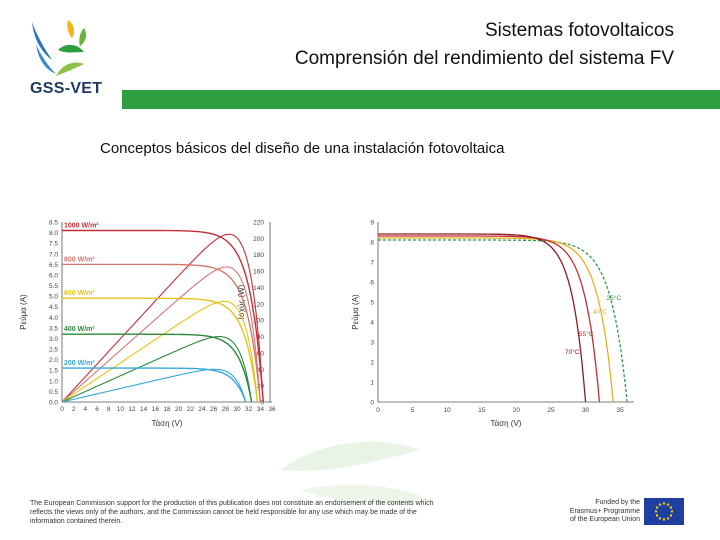 This screenshot has width=720, height=540. What do you see at coordinates (617, 502) in the screenshot?
I see `funded-line-1: Funded by the` at bounding box center [617, 502].